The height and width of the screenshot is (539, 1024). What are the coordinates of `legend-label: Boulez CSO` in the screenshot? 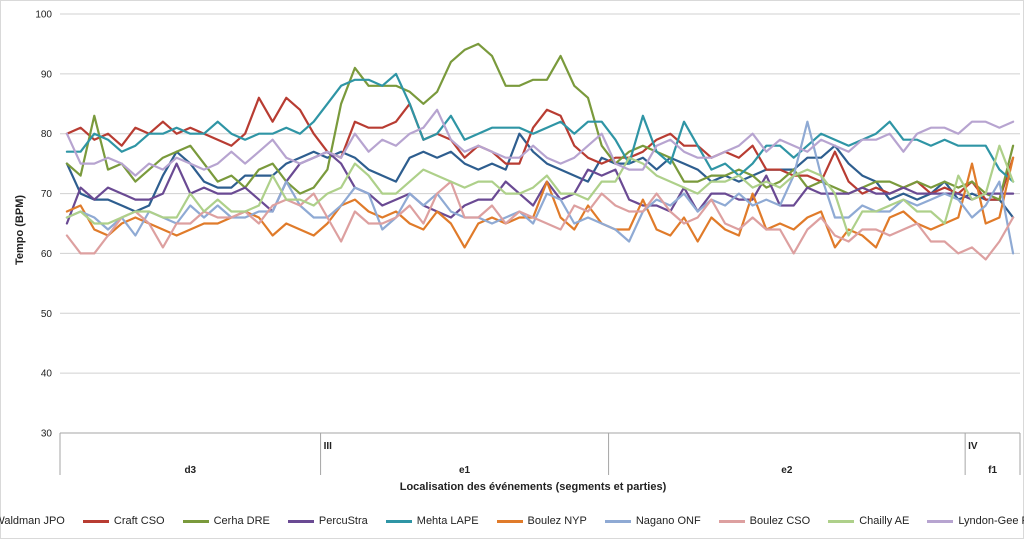 It's located at (780, 521).